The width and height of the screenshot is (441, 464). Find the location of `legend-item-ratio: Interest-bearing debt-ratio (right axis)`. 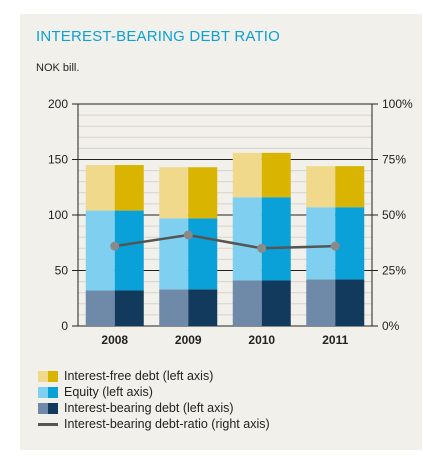

legend-item-ratio: Interest-bearing debt-ratio (right axis) is located at coordinates (154, 424).